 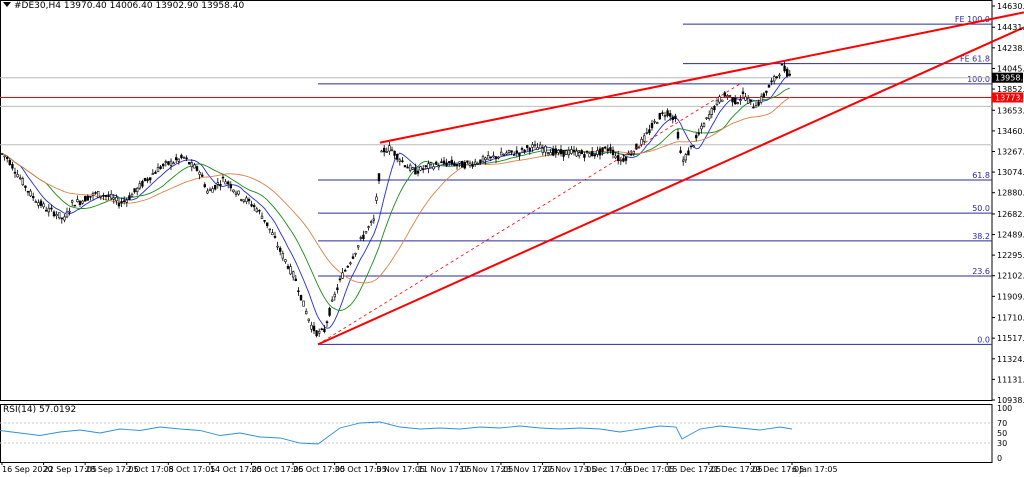 What do you see at coordinates (1010, 131) in the screenshot?
I see `price-tick-label: 13460.10` at bounding box center [1010, 131].